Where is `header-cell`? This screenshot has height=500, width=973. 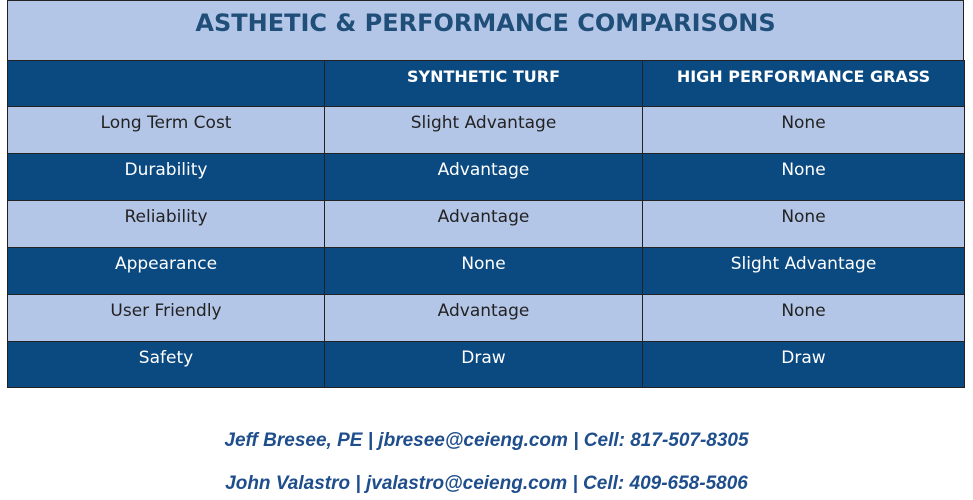 header-cell is located at coordinates (166, 83).